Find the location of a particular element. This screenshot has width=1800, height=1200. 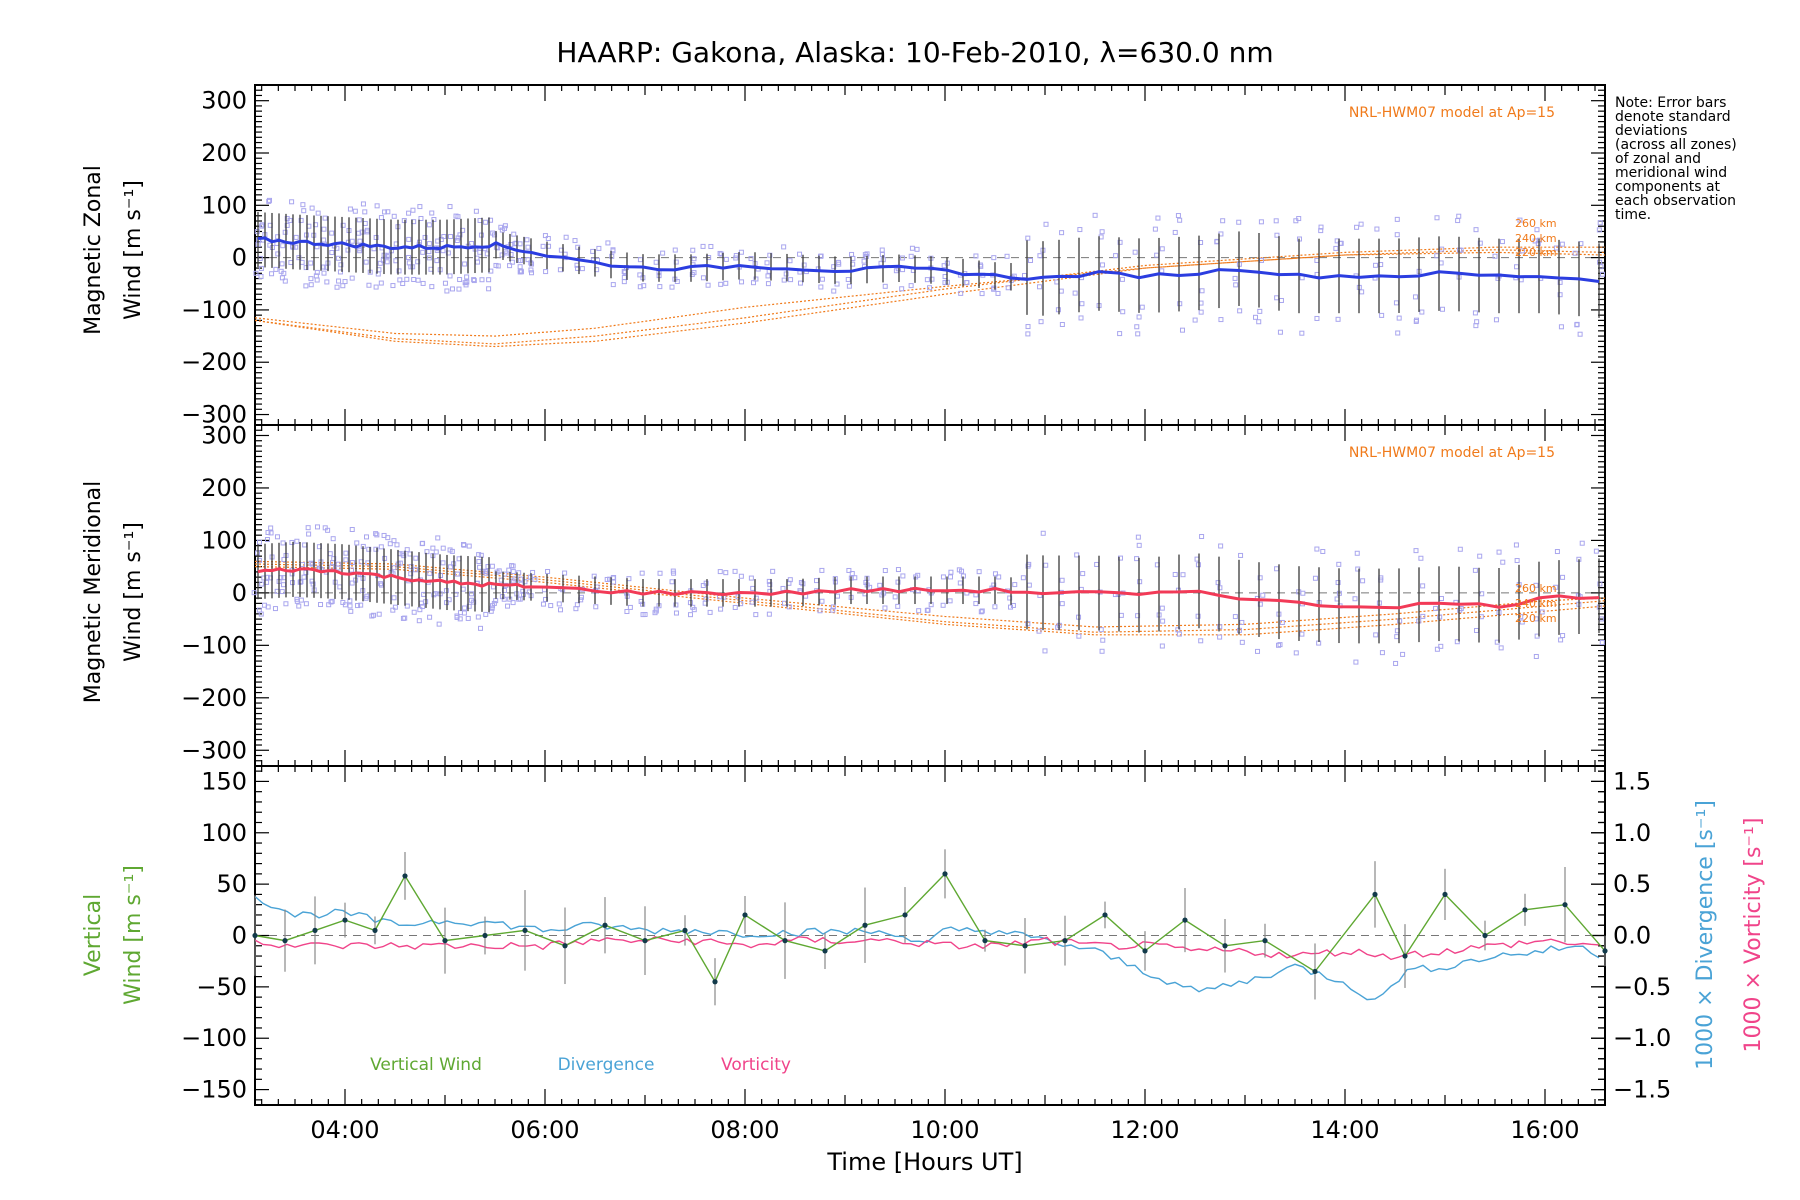

x-tick-label: 06:00 is located at coordinates (544, 1130).